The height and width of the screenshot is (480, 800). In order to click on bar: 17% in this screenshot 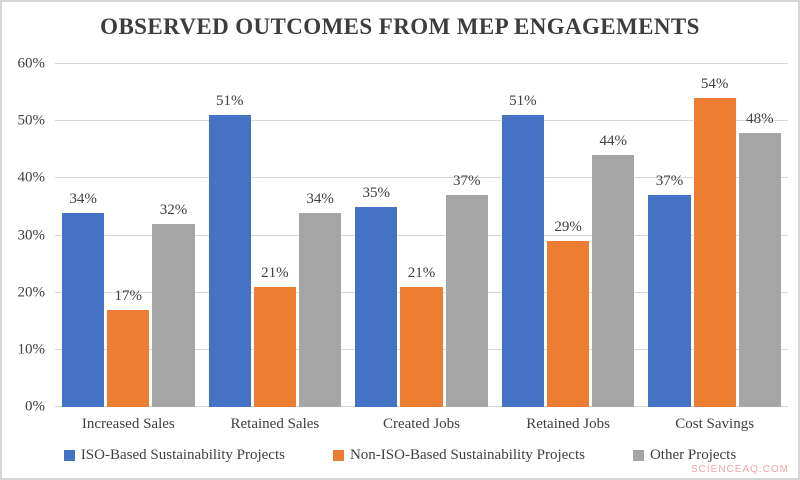, I will do `click(128, 347)`.